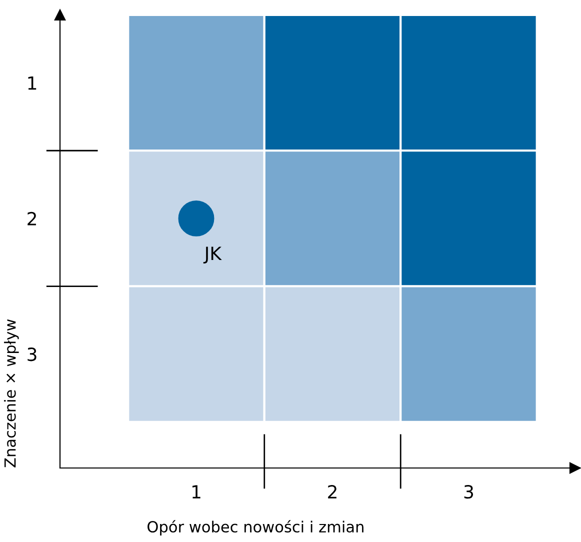 The height and width of the screenshot is (542, 581). Describe the element at coordinates (196, 491) in the screenshot. I see `x-tick-label: 1` at that location.